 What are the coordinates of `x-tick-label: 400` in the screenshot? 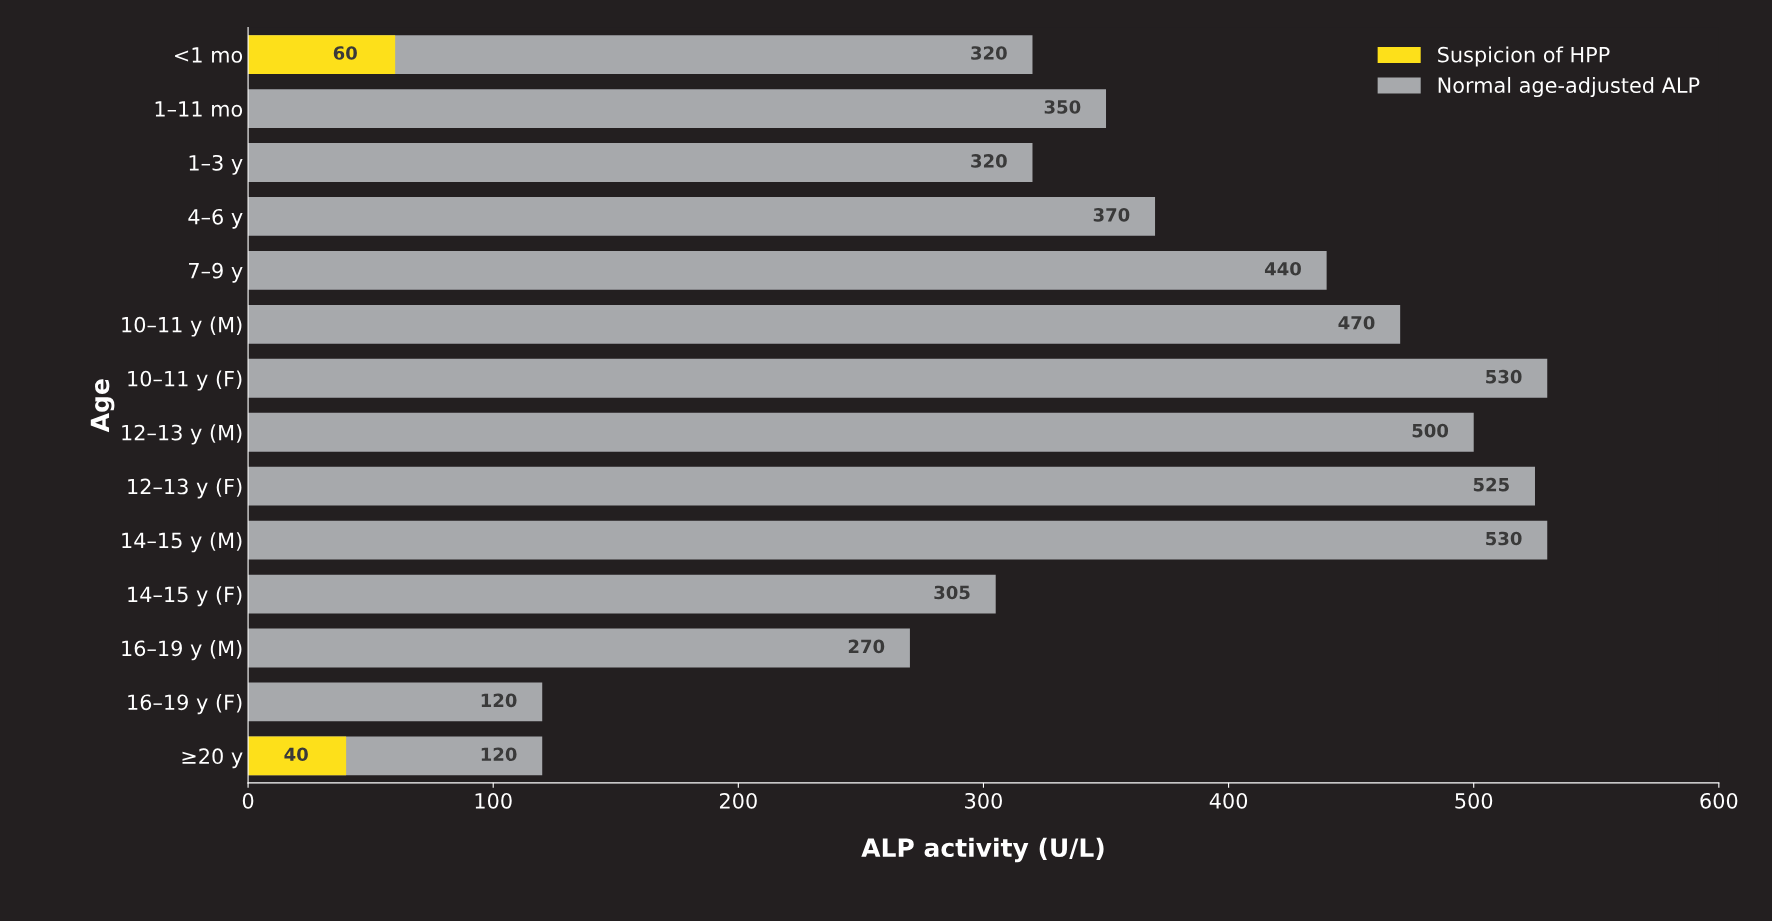 It's located at (1228, 800).